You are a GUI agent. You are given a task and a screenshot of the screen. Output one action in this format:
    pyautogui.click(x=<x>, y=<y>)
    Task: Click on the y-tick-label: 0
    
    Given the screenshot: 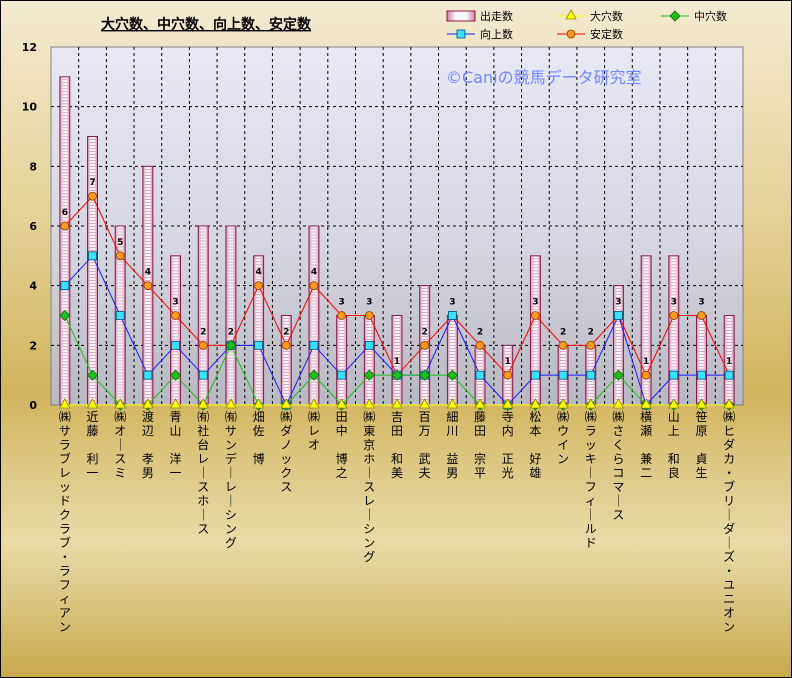 What is the action you would take?
    pyautogui.click(x=33, y=405)
    